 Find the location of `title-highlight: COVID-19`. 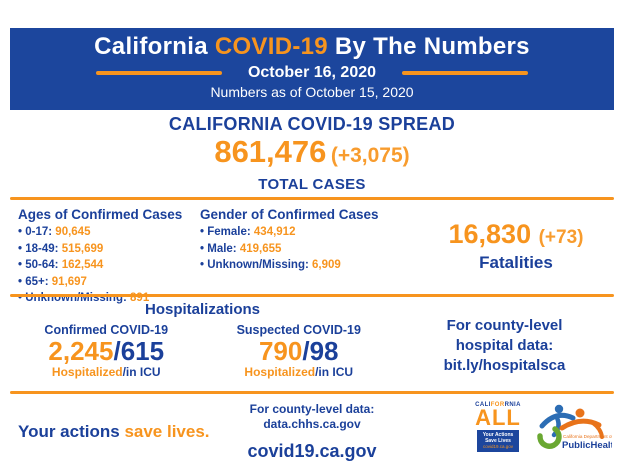

title-highlight: COVID-19 is located at coordinates (271, 46).